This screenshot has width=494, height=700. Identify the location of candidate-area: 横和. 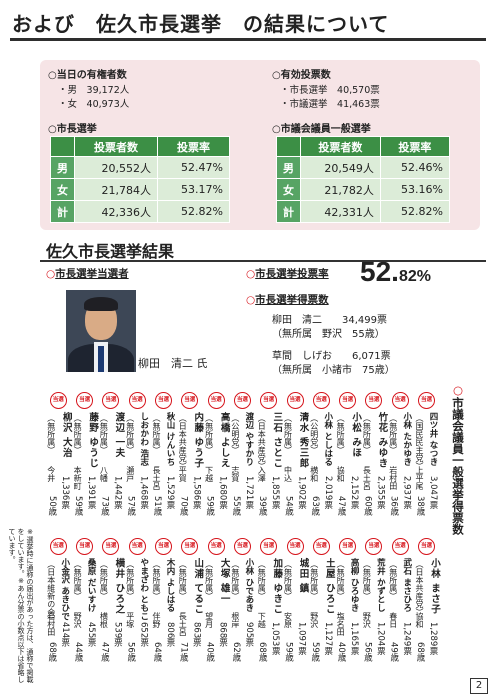
(314, 474).